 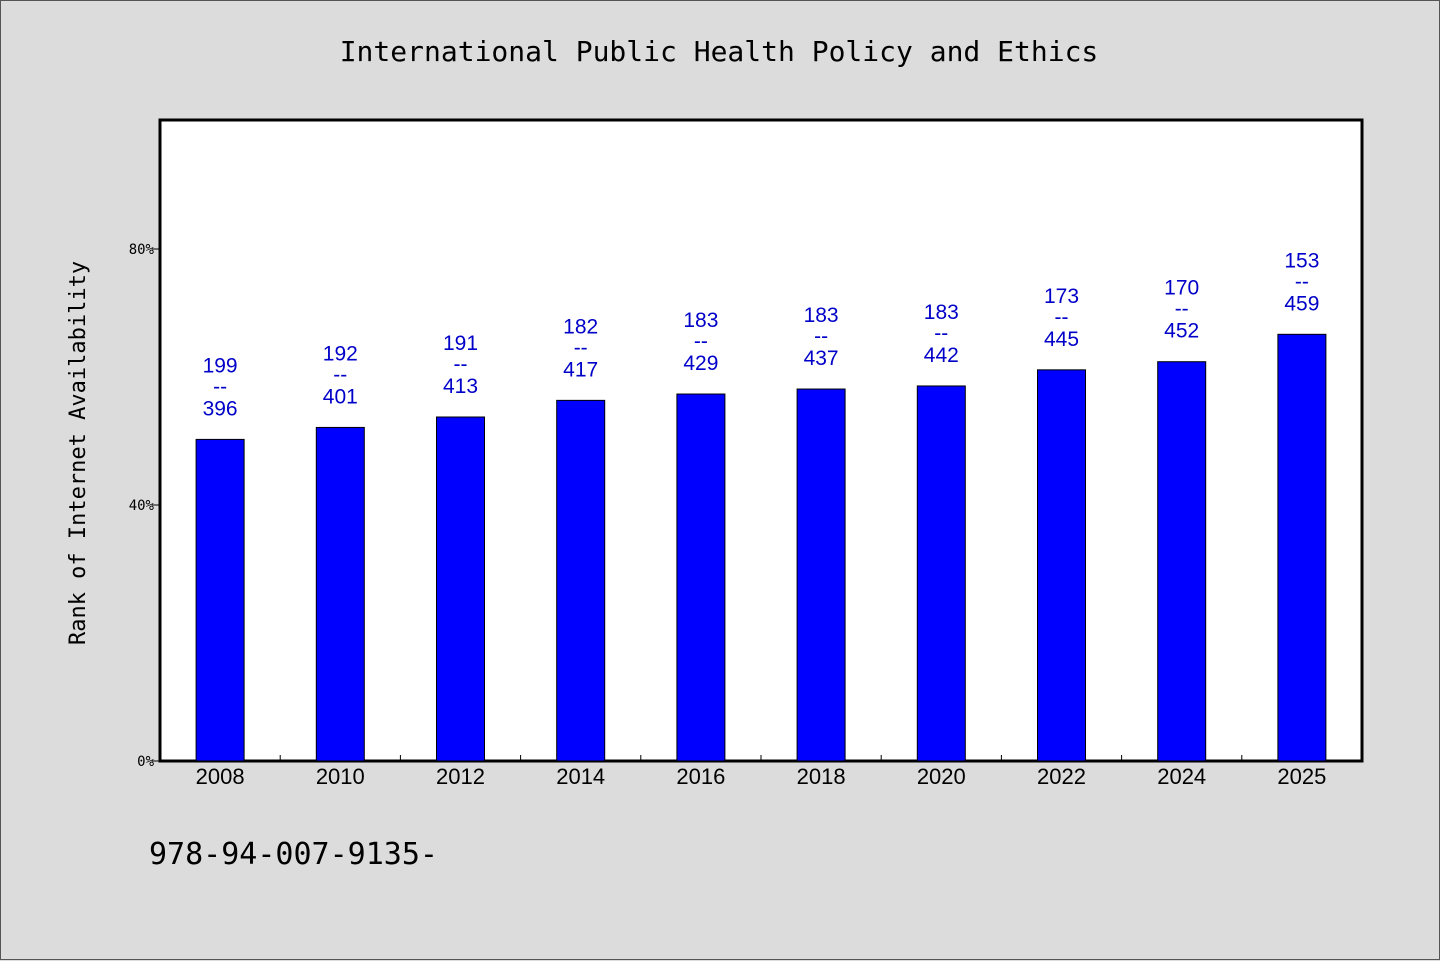 What do you see at coordinates (580, 776) in the screenshot?
I see `x-tick-label: 2014` at bounding box center [580, 776].